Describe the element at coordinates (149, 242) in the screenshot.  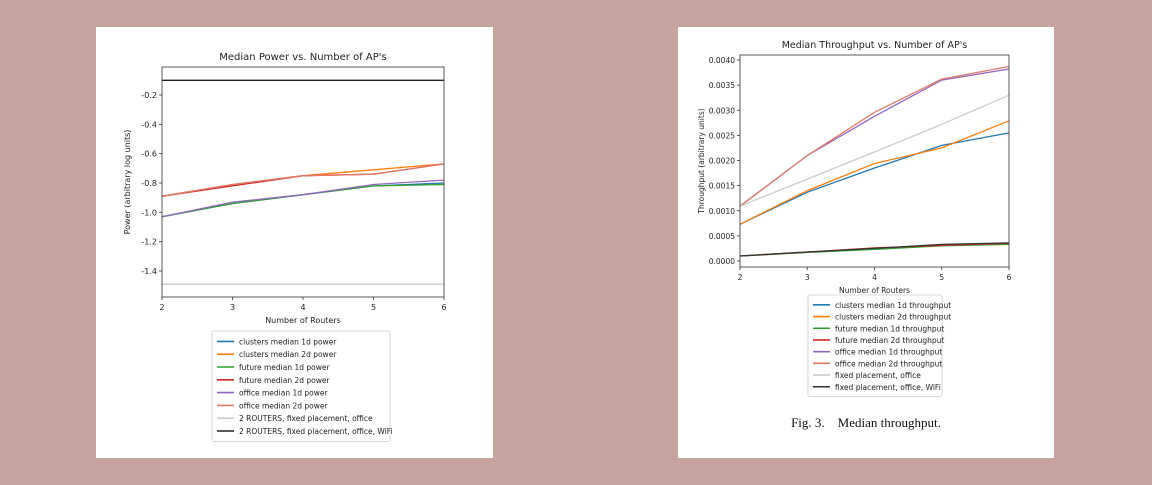
I see `y-tick-label: -1.2` at that location.